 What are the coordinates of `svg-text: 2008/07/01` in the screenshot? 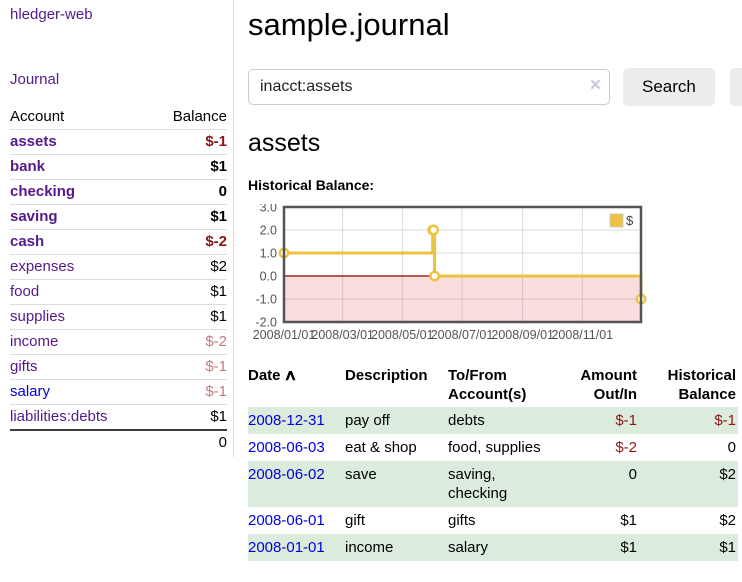 It's located at (462, 335).